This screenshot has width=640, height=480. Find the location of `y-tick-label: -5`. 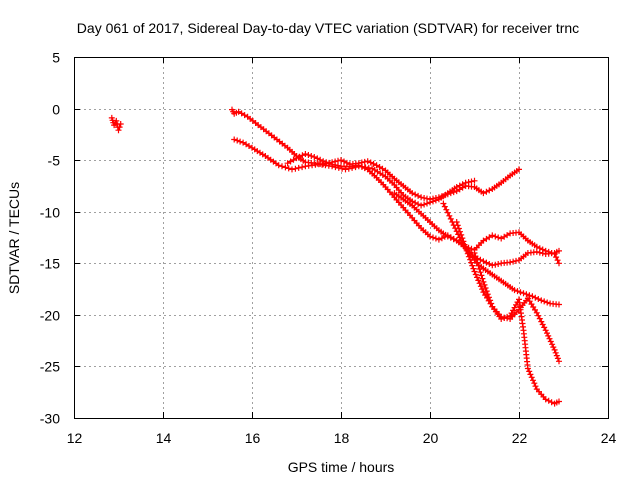

y-tick-label: -5 is located at coordinates (54, 161).